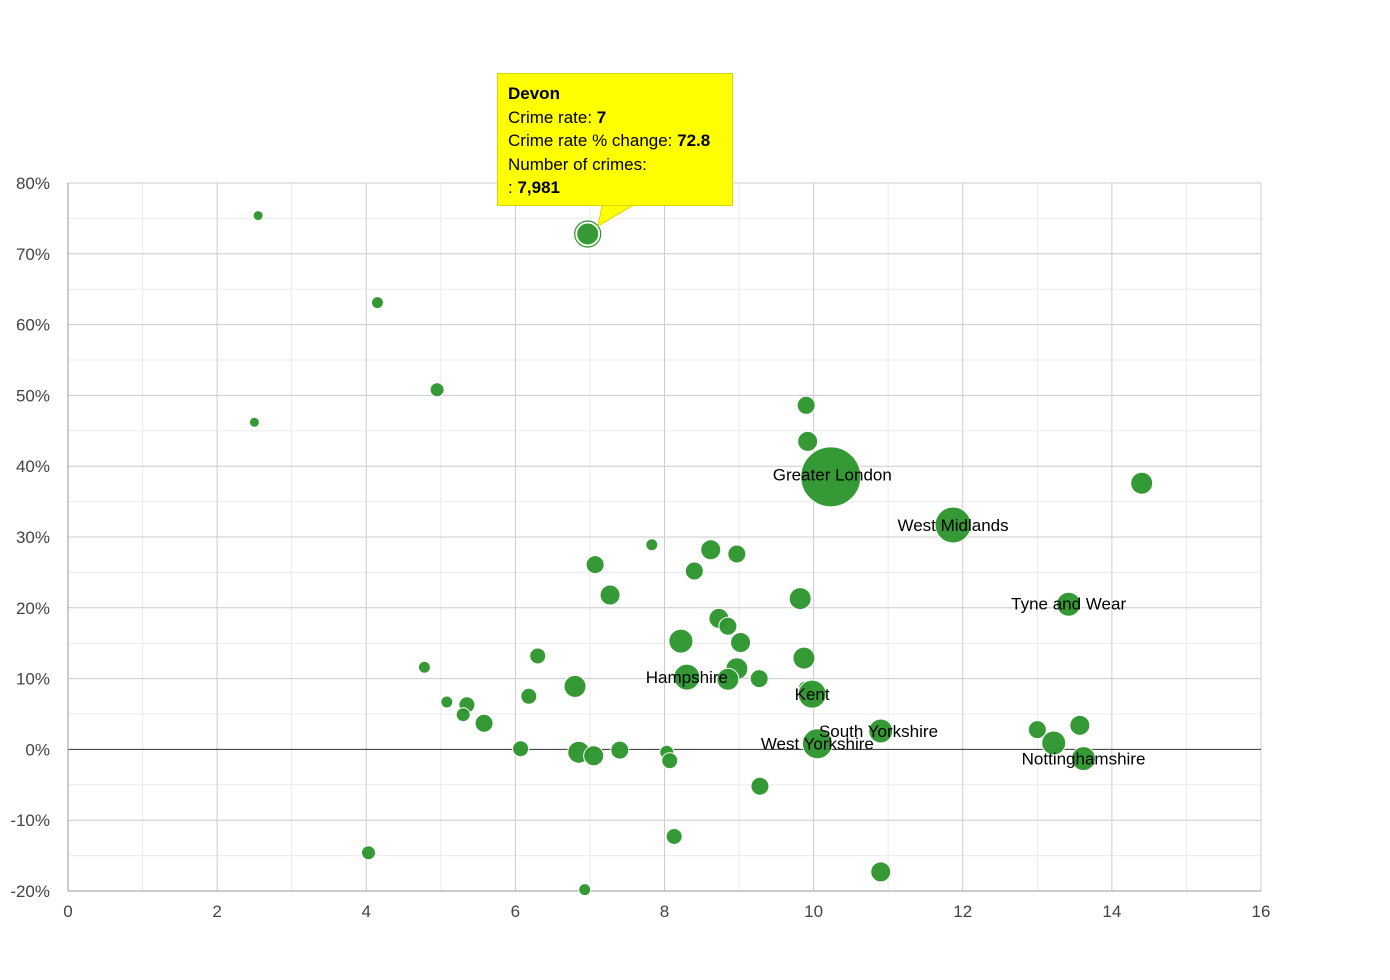  I want to click on x-tick-label: 14, so click(1111, 911).